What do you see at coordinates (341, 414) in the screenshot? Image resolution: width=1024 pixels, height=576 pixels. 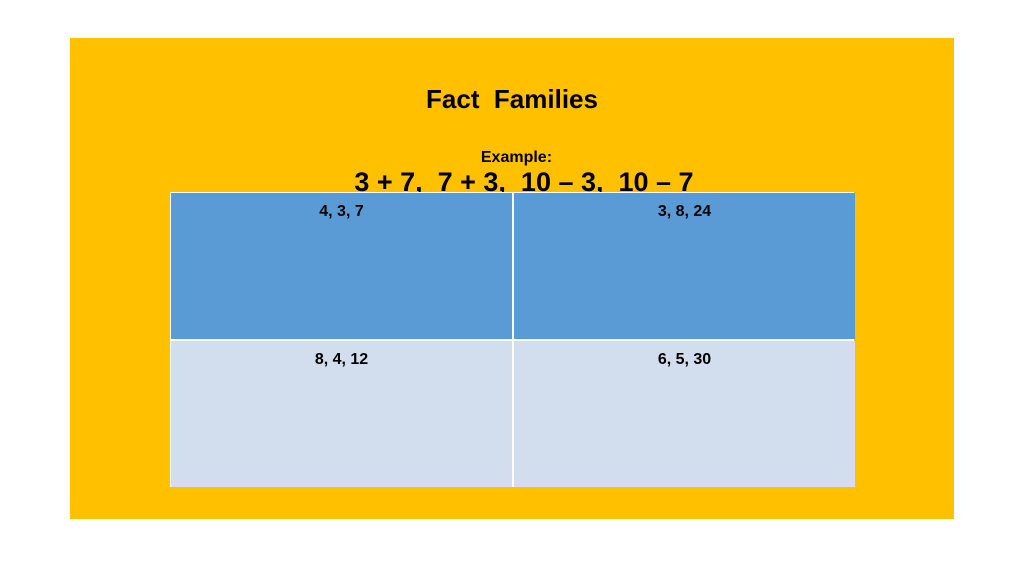 I see `table-cell: 8, 4, 12` at bounding box center [341, 414].